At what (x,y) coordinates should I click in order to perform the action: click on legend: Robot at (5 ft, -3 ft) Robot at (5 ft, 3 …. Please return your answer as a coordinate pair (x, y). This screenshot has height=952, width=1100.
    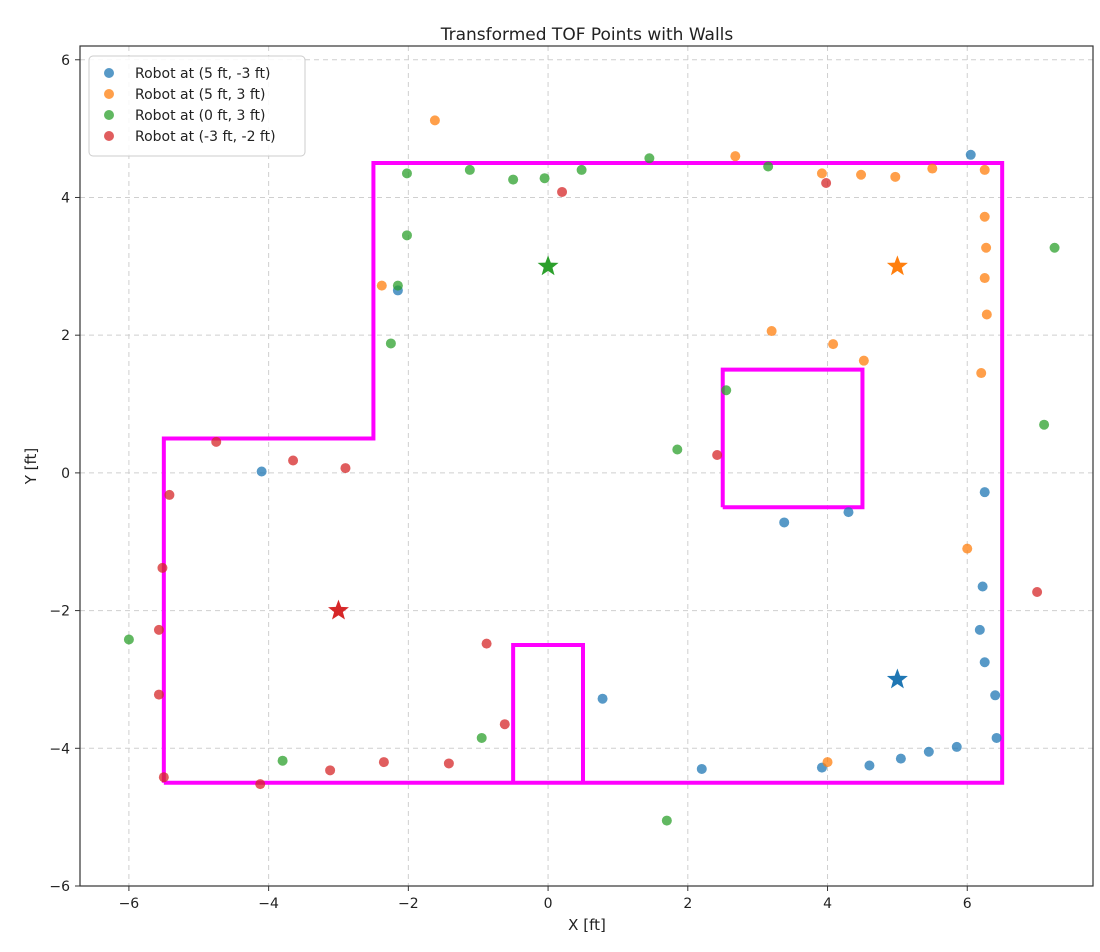
    Looking at the image, I should click on (197, 106).